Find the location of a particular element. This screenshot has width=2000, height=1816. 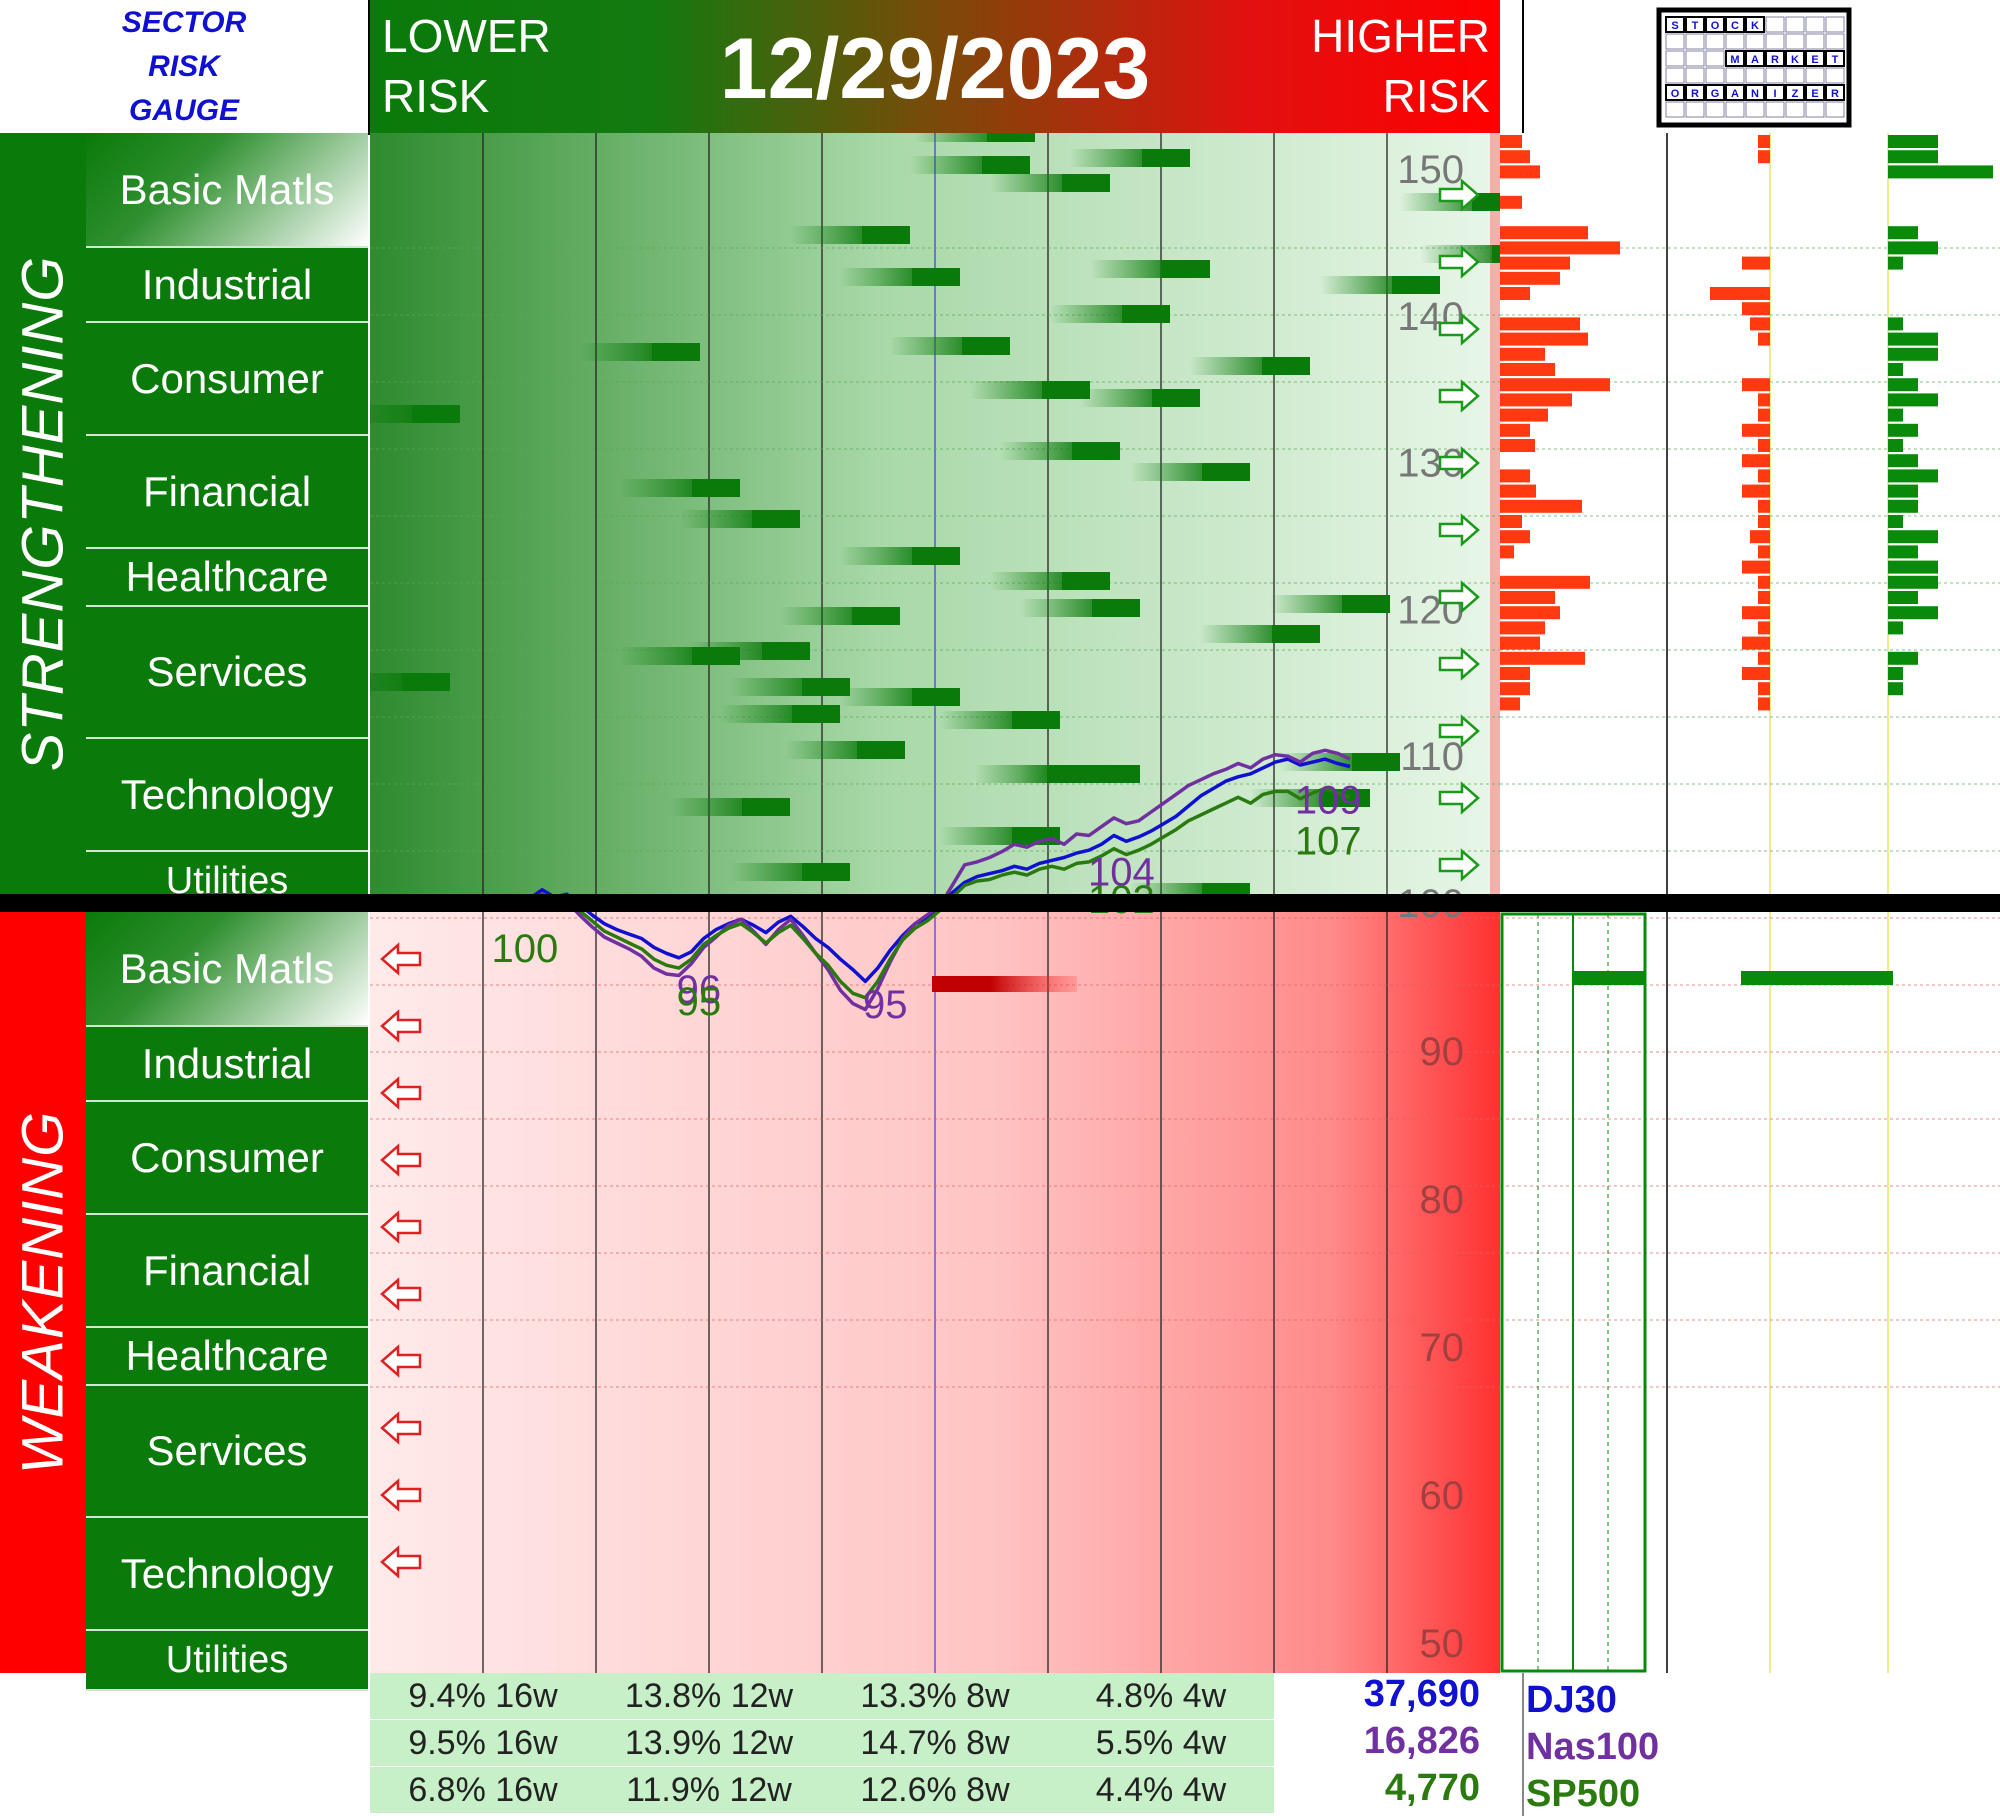

gauge-title: SECTOR RISK GAUGE is located at coordinates (185, 67).